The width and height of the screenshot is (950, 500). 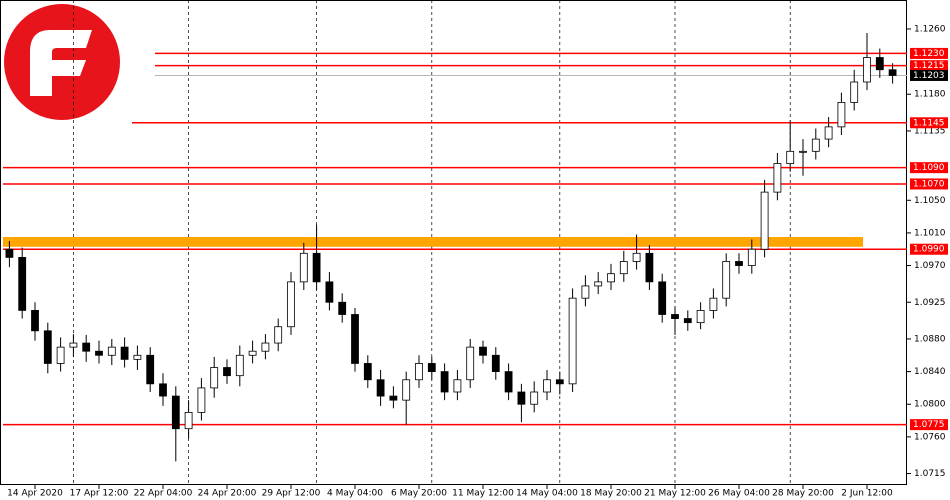 I want to click on x-tick-label: 21 May 12:00, so click(x=675, y=494).